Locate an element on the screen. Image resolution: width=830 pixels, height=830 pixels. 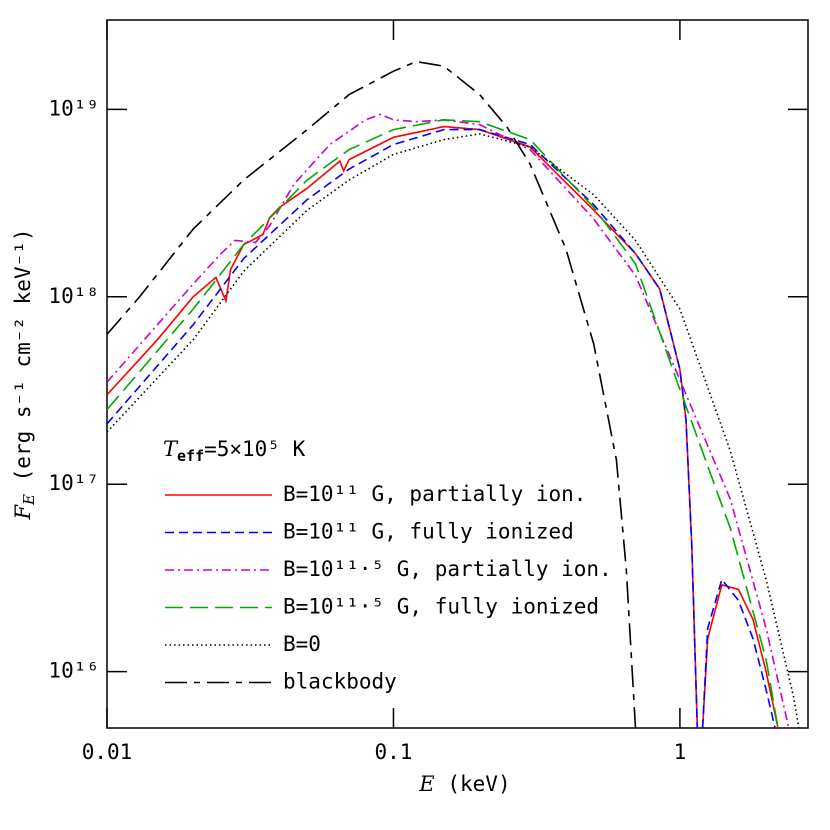
legend-label: B=10¹¹·⁵ G, fully ionized is located at coordinates (441, 607).